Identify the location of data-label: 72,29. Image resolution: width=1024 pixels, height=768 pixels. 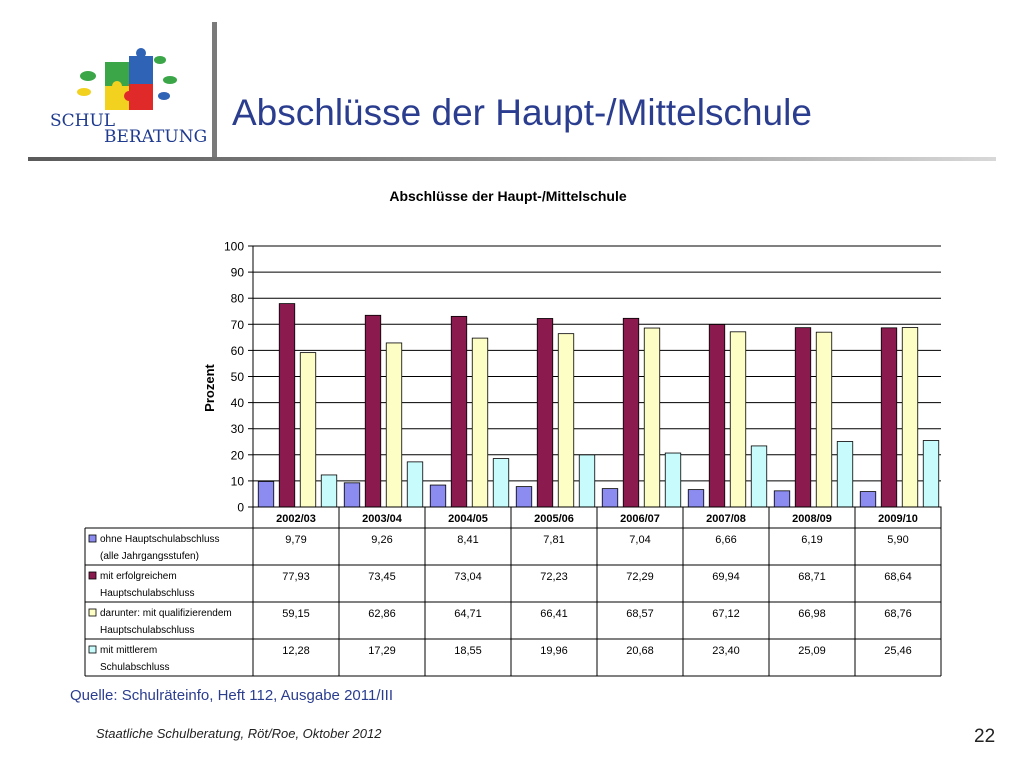
(640, 577).